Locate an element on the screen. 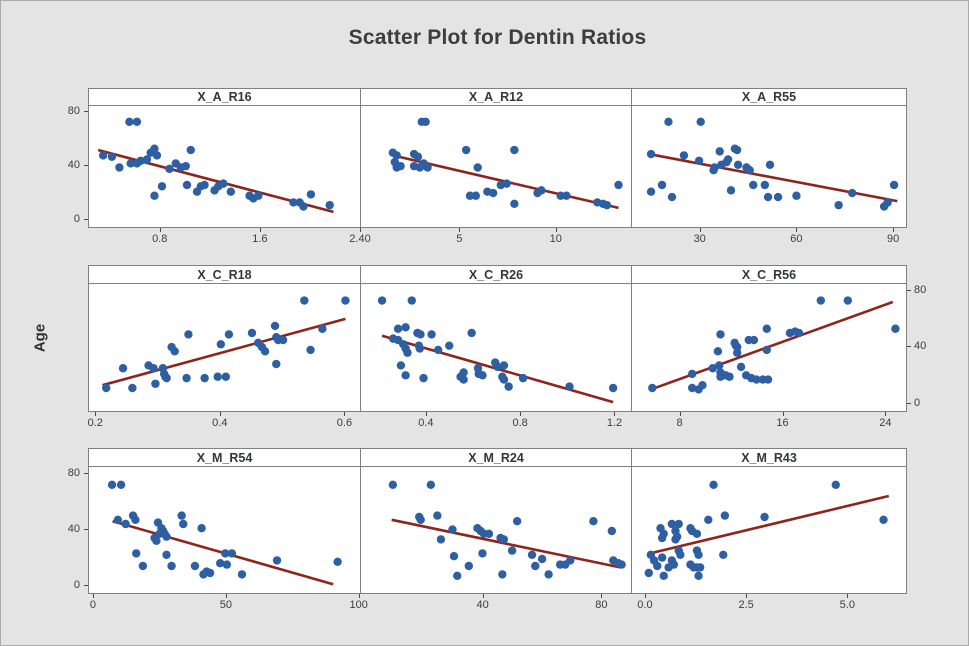 The width and height of the screenshot is (969, 646). panel-title-X_M_R54: X_M_R54 is located at coordinates (224, 457).